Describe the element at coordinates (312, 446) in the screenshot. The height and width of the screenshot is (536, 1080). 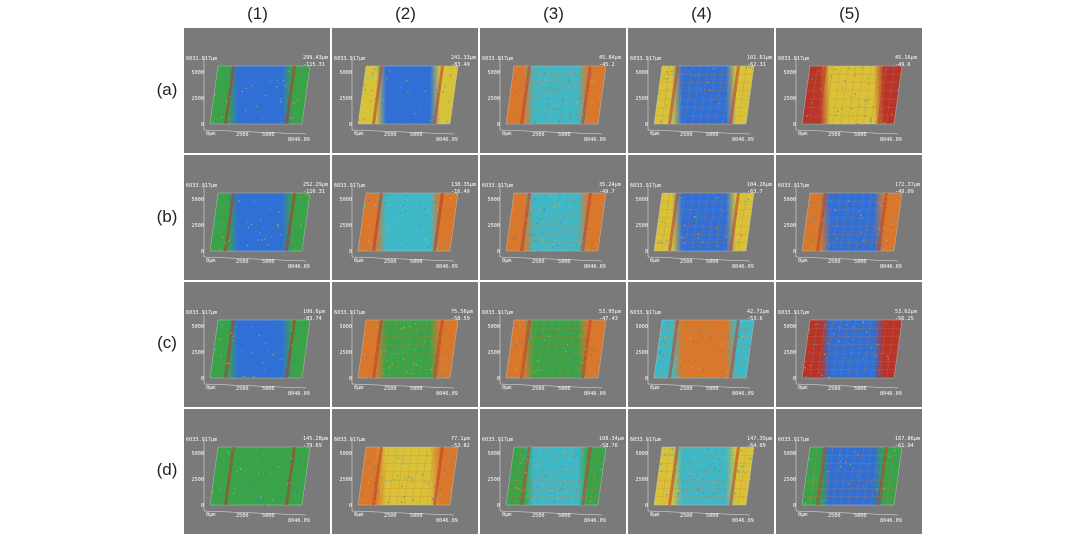
I see `z-min-label: -79.69` at that location.